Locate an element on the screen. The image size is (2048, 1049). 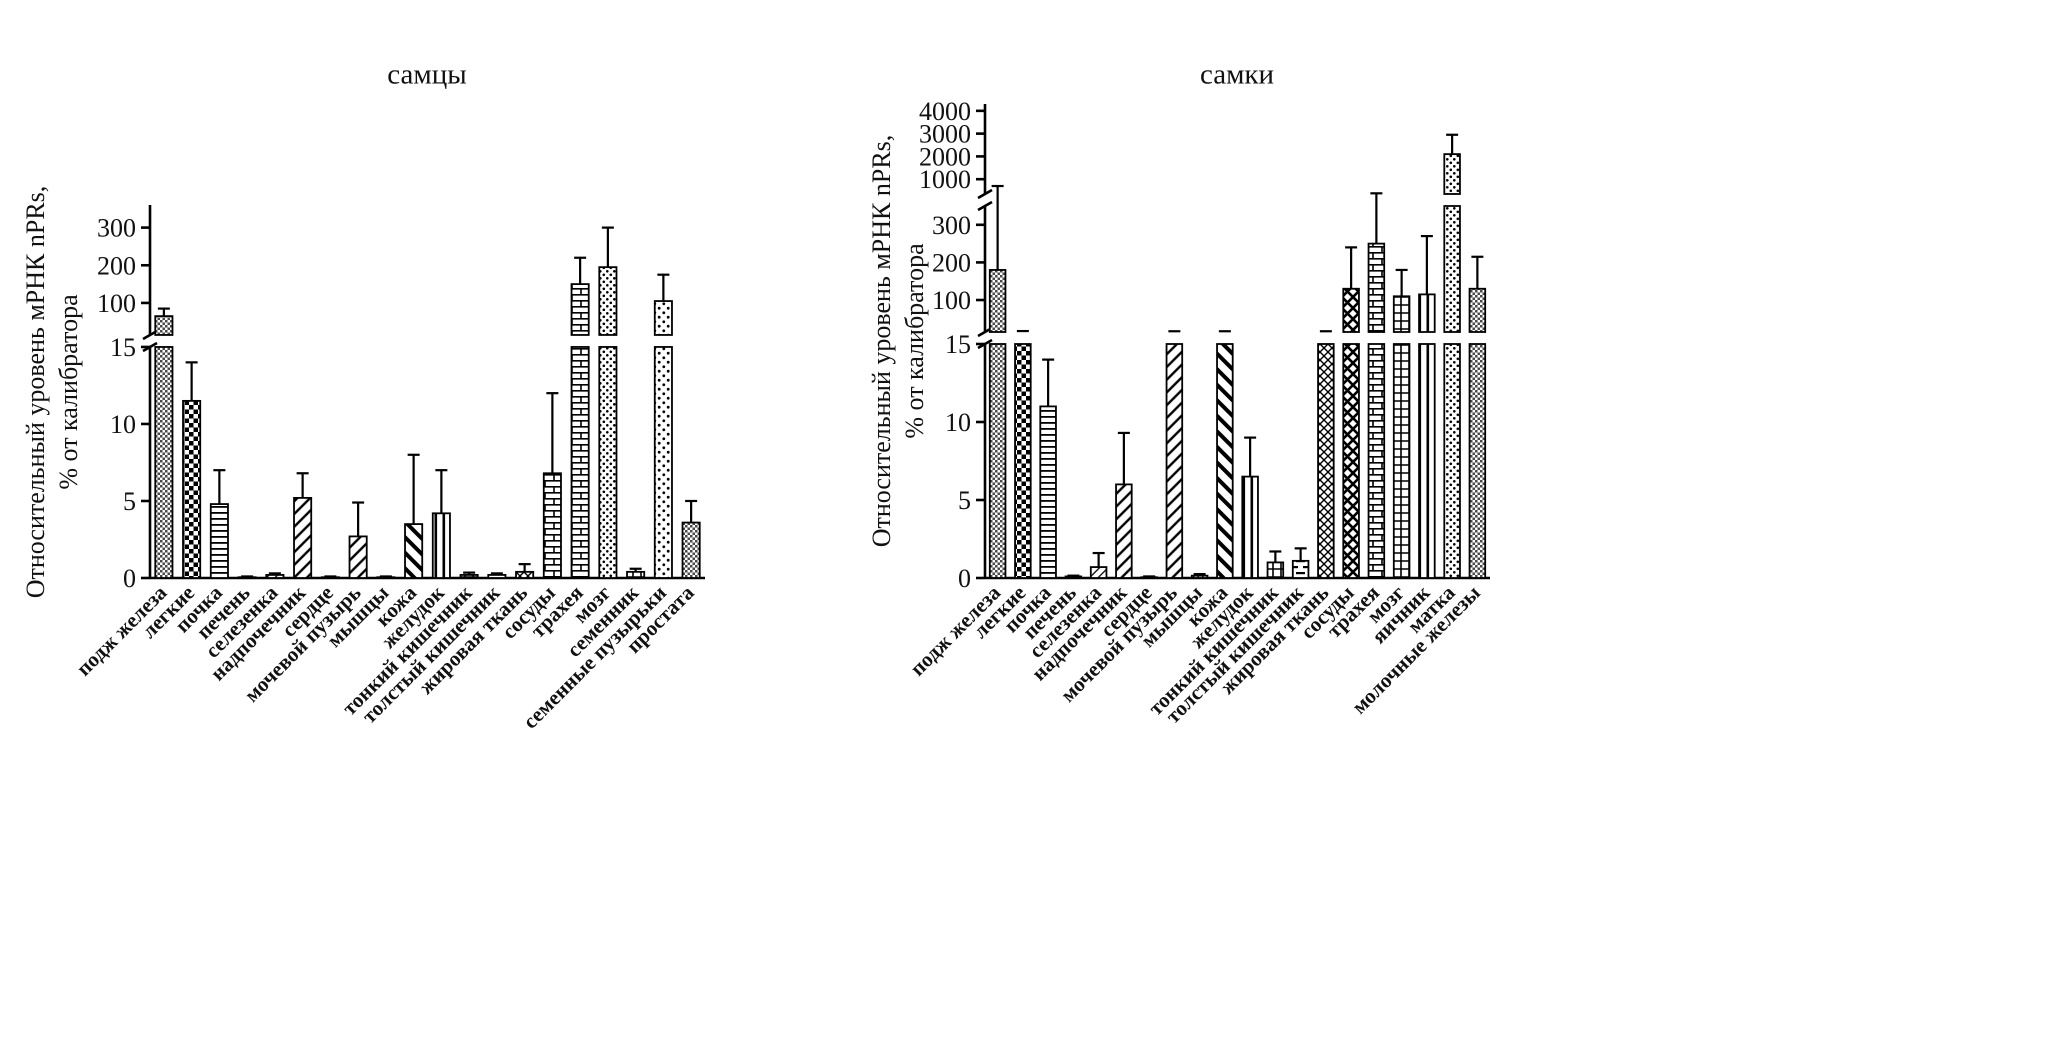
y-tick-label: 4000 is located at coordinates (945, 111).